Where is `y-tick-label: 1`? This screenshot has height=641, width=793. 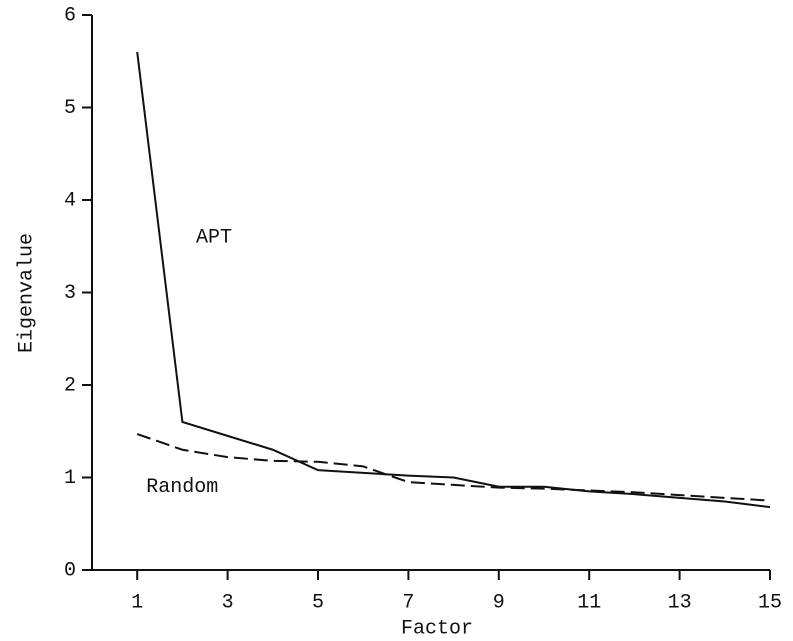
y-tick-label: 1 is located at coordinates (70, 478).